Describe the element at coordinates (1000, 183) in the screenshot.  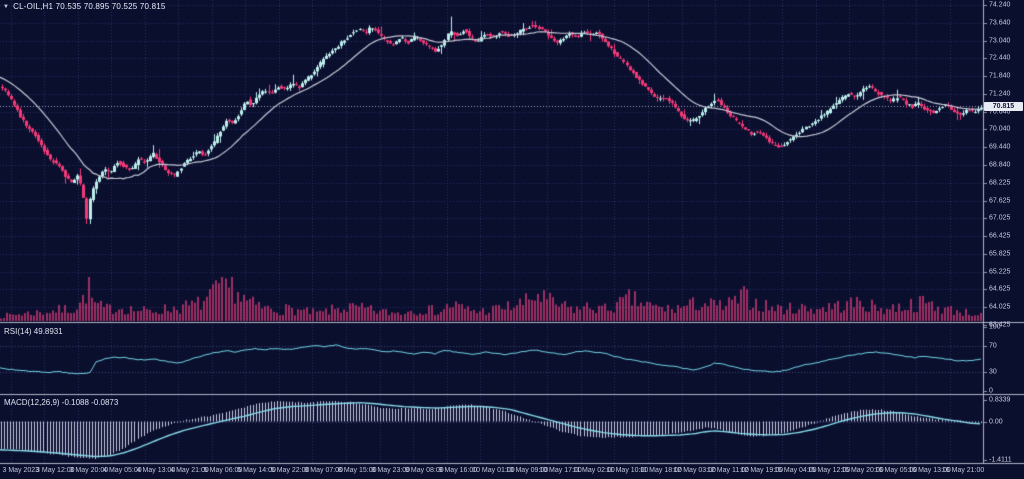
I see `price-axis-label: 68.225` at that location.